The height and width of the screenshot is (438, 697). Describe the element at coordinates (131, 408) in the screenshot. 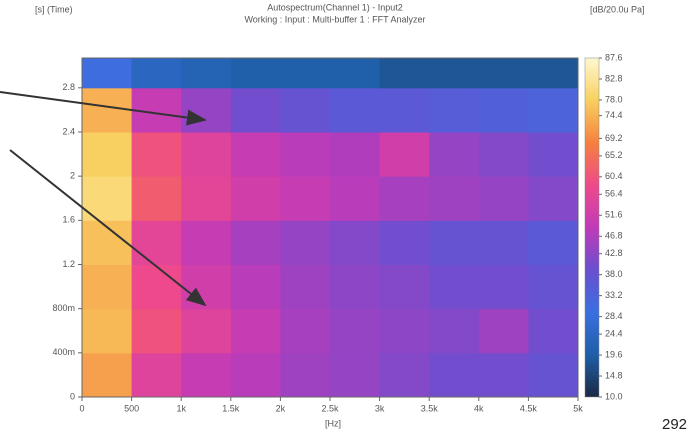

I see `x-tick-label: 500` at that location.